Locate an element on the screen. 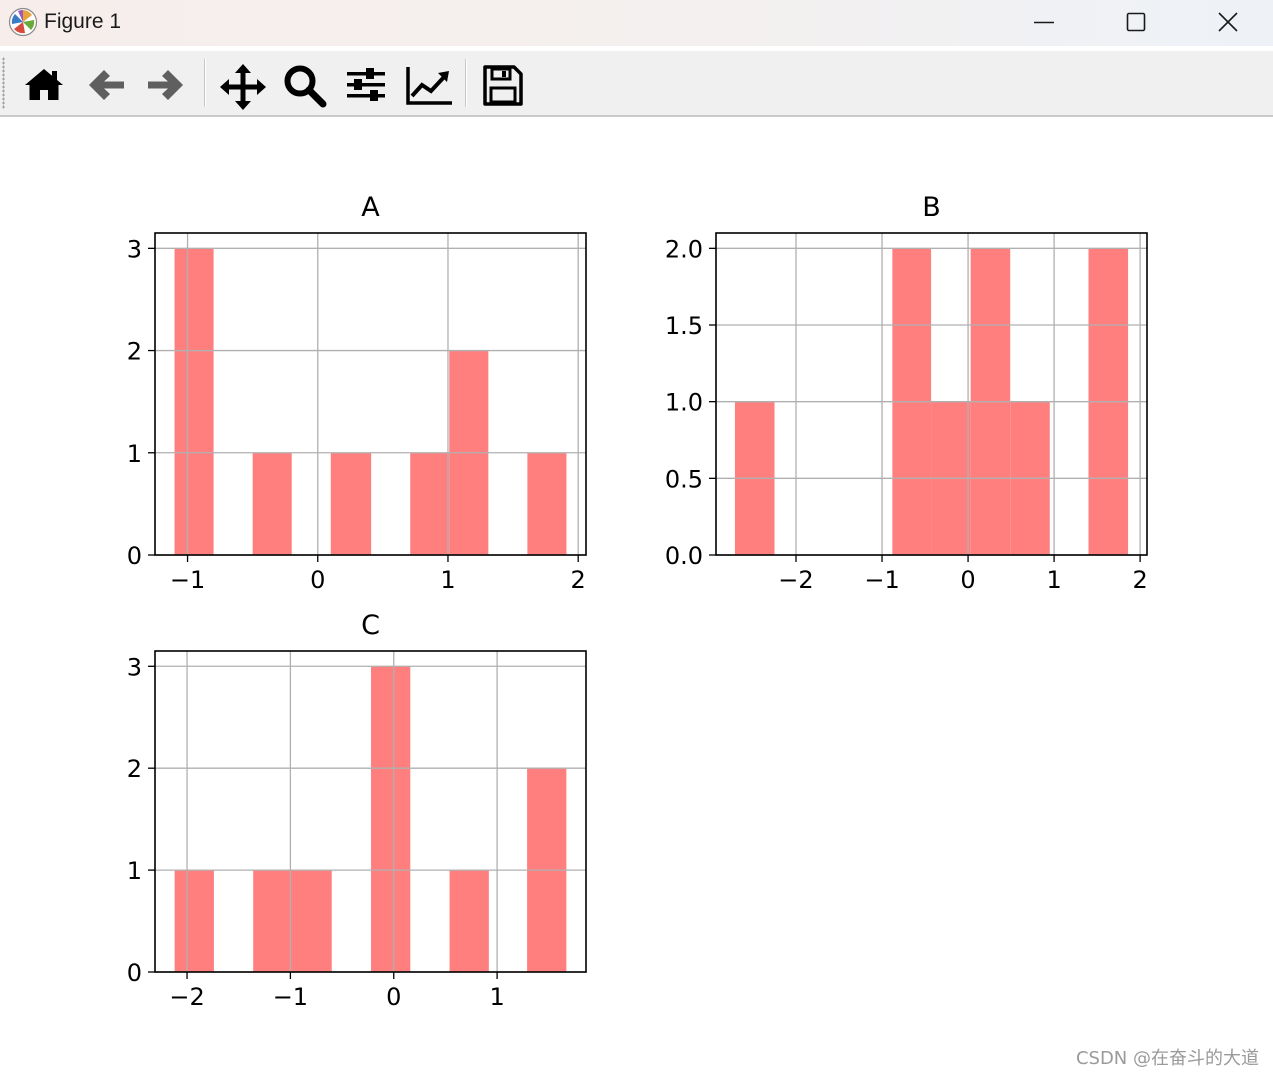 The width and height of the screenshot is (1273, 1078). subplots-icon is located at coordinates (366, 84).